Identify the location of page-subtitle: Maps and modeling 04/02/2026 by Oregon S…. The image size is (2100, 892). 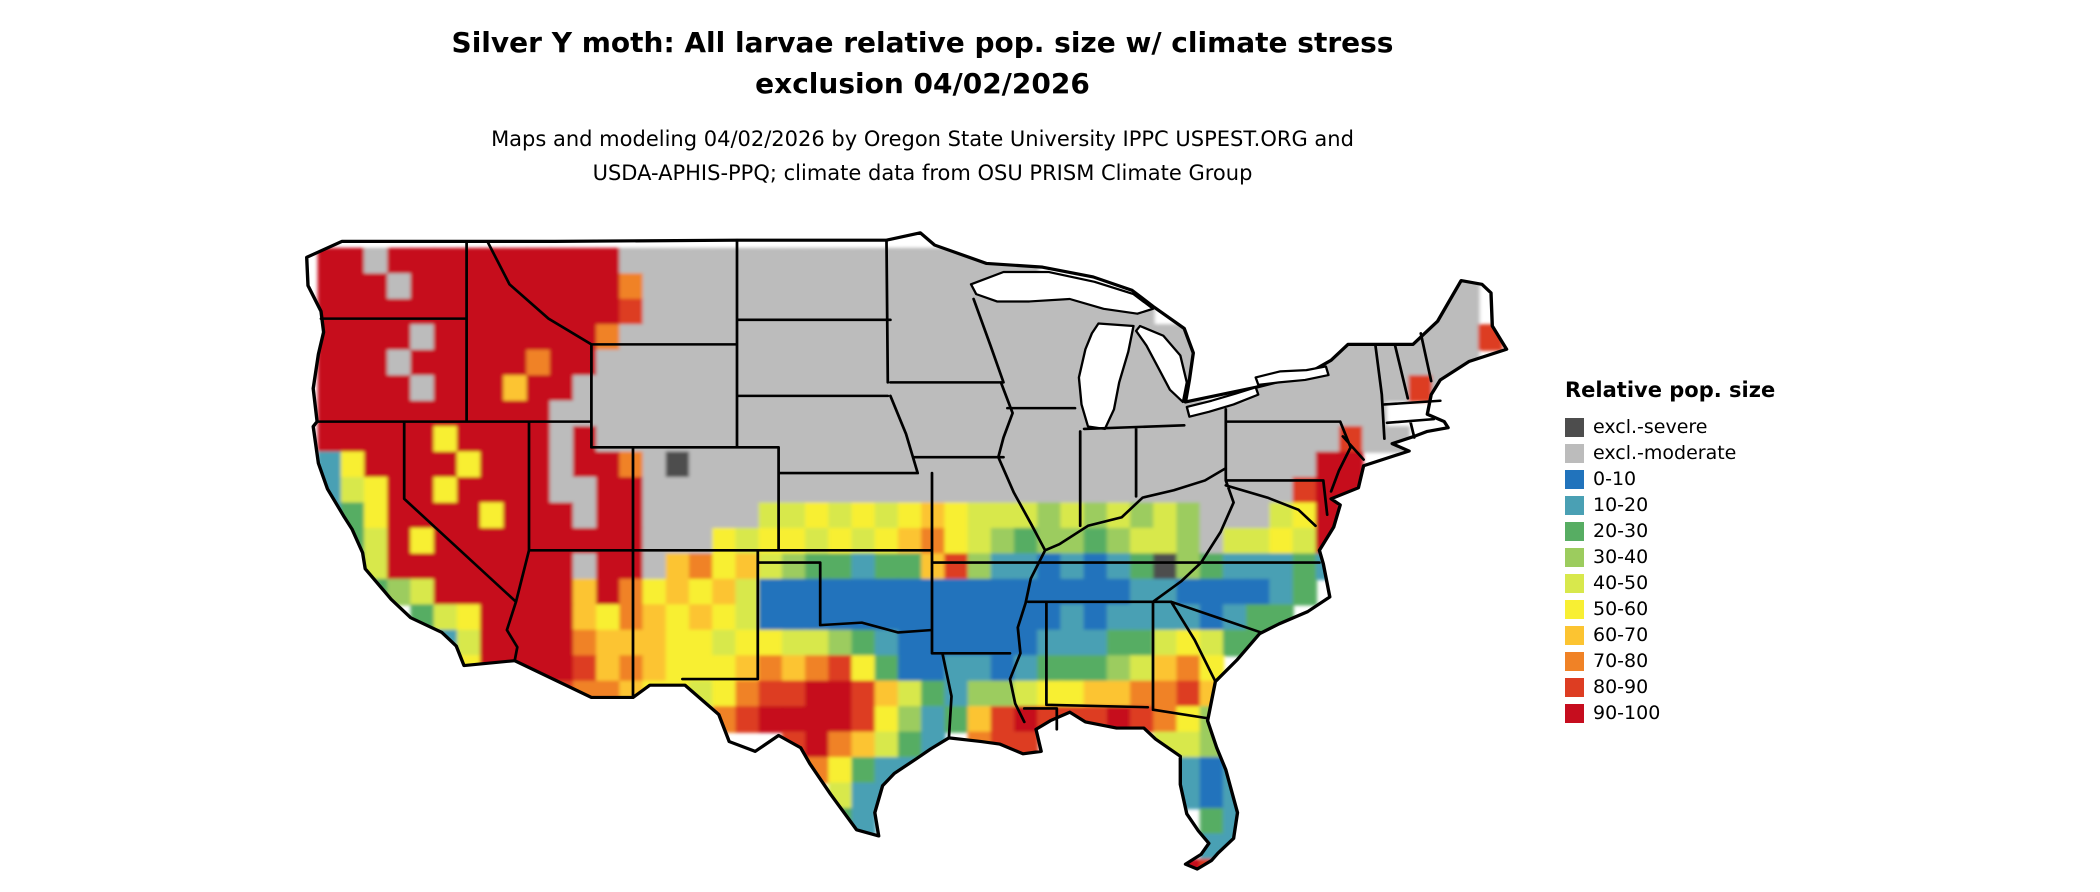
(922, 156).